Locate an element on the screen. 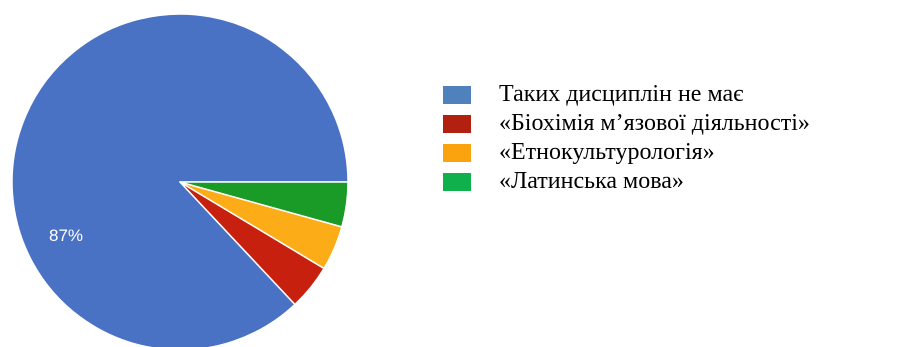 Image resolution: width=917 pixels, height=347 pixels. legend-item-latin: «Латинська мова» is located at coordinates (626, 181).